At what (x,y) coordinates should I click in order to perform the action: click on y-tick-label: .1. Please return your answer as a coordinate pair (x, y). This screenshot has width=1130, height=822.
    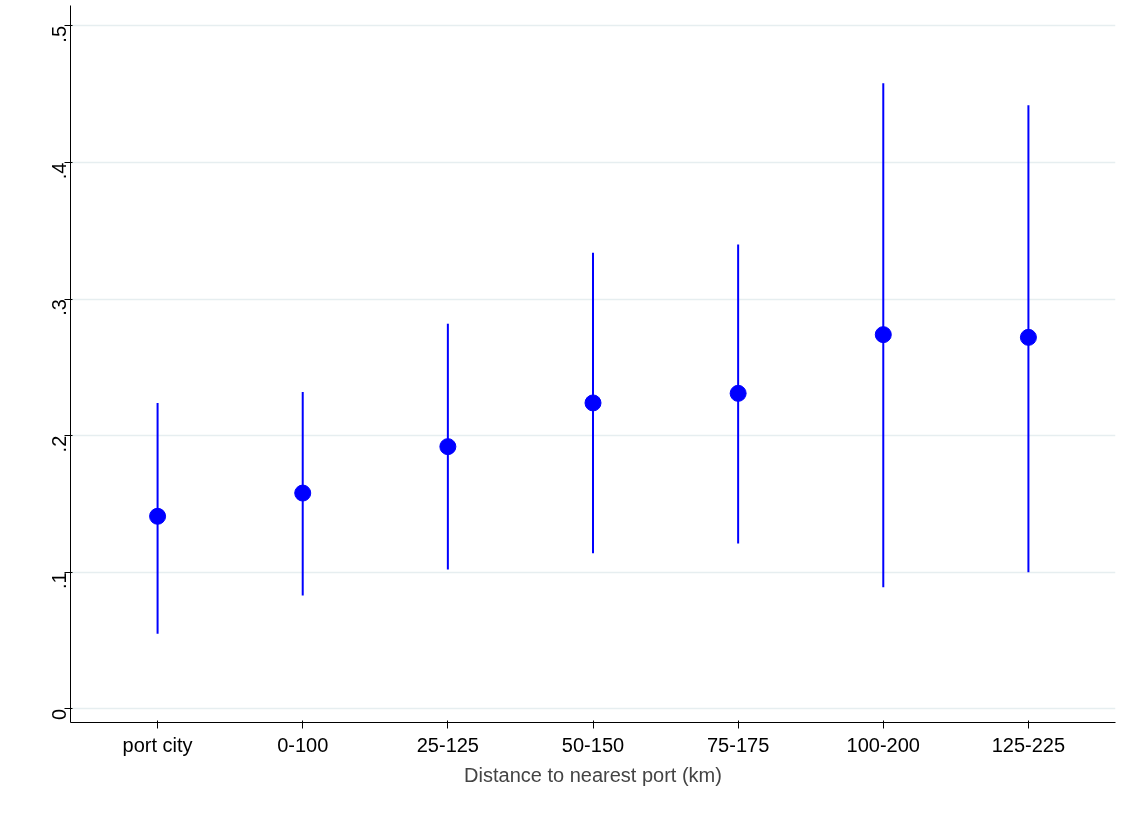
    Looking at the image, I should click on (59, 580).